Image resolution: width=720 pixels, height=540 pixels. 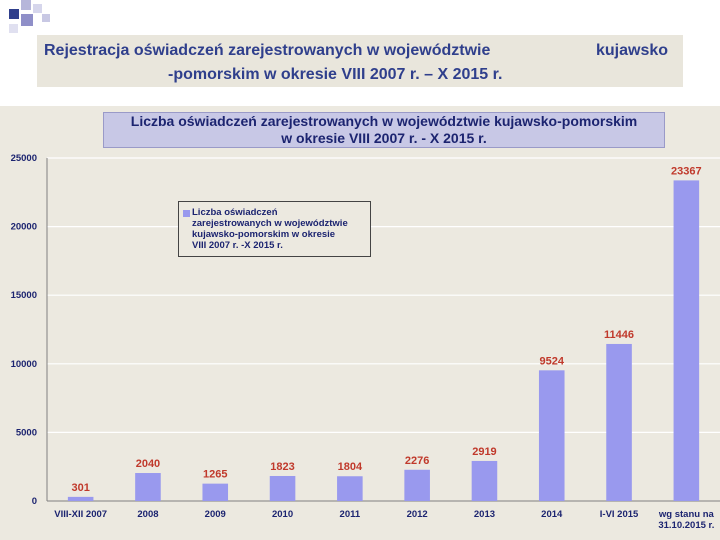 What do you see at coordinates (632, 50) in the screenshot?
I see `slide-title-right: kujawsko` at bounding box center [632, 50].